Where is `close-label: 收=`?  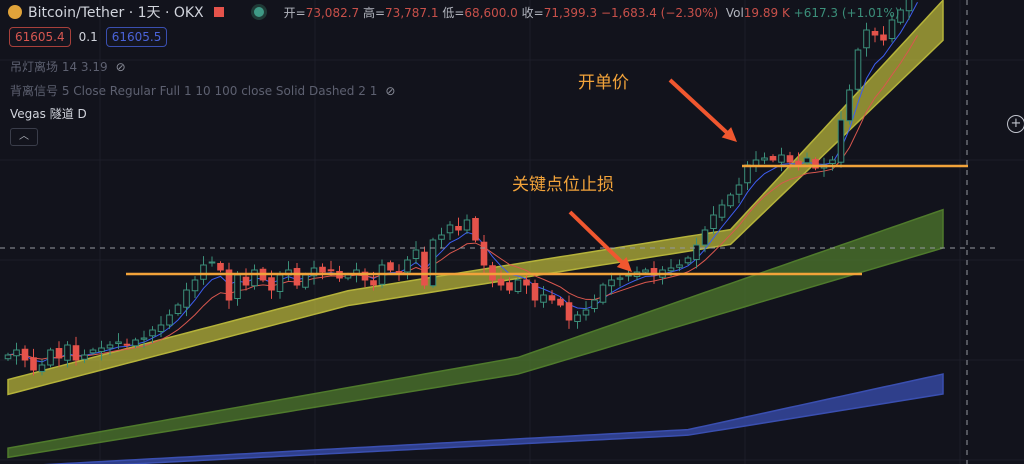
close-label: 收= is located at coordinates (532, 12).